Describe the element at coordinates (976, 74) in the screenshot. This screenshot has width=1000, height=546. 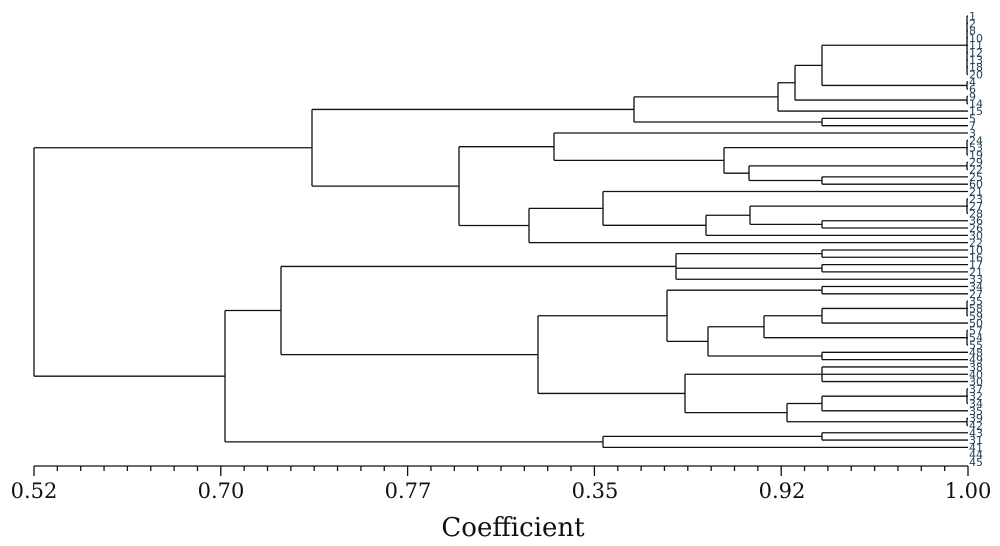
I see `leaf-label-8: 20` at that location.